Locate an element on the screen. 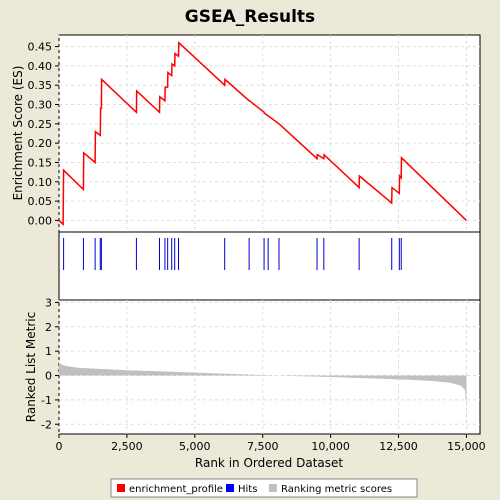  legend-box is located at coordinates (264, 488).